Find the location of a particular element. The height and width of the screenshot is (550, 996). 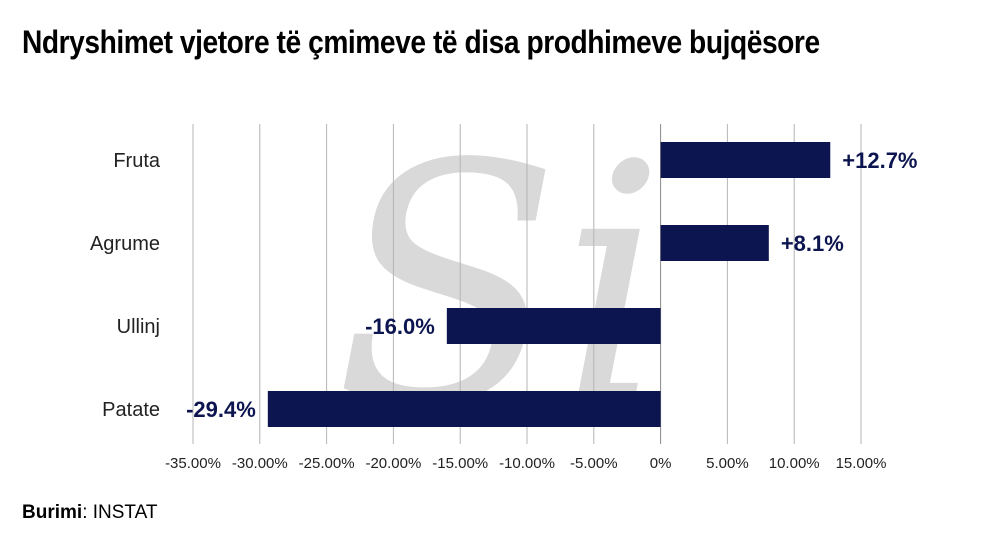

data-label: +12.7% is located at coordinates (879, 160).